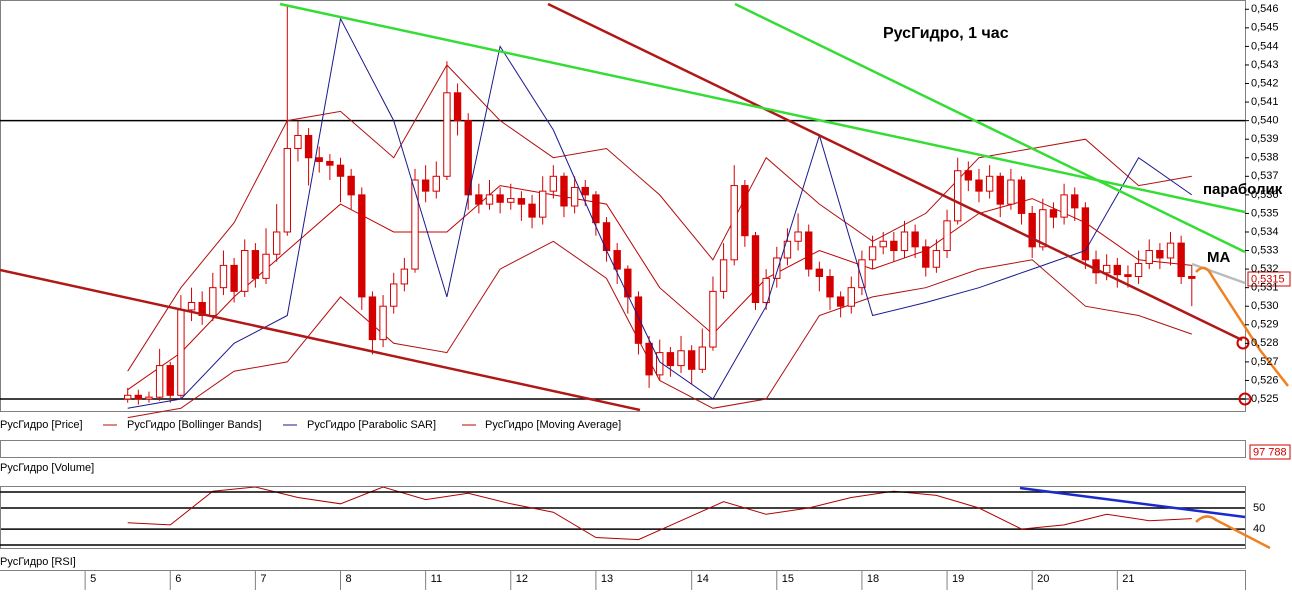  I want to click on x-tick-label: 20, so click(1043, 579).